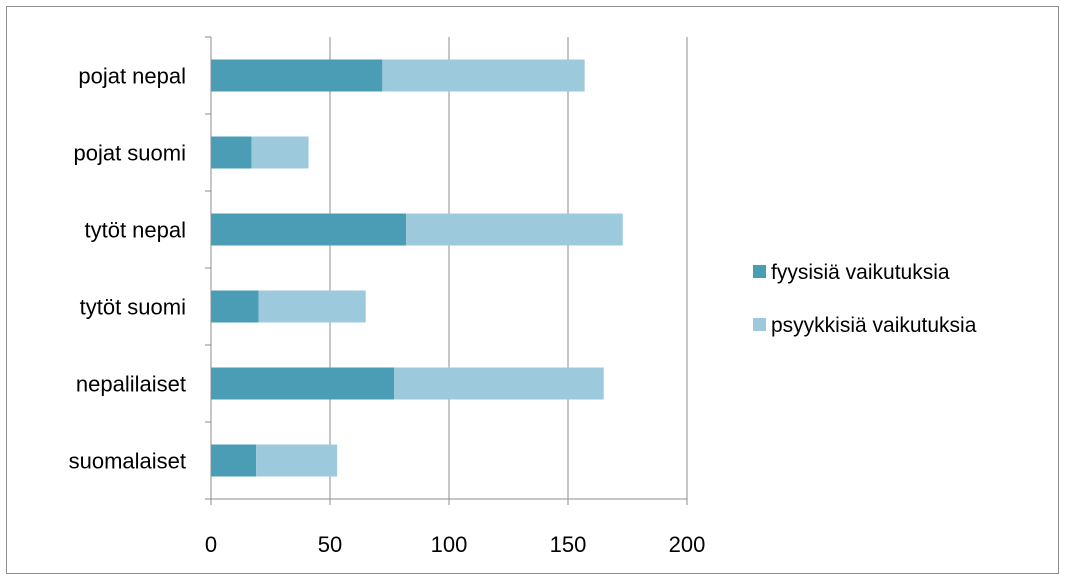 This screenshot has height=580, width=1065. Describe the element at coordinates (687, 544) in the screenshot. I see `x-tick-label: 200` at that location.